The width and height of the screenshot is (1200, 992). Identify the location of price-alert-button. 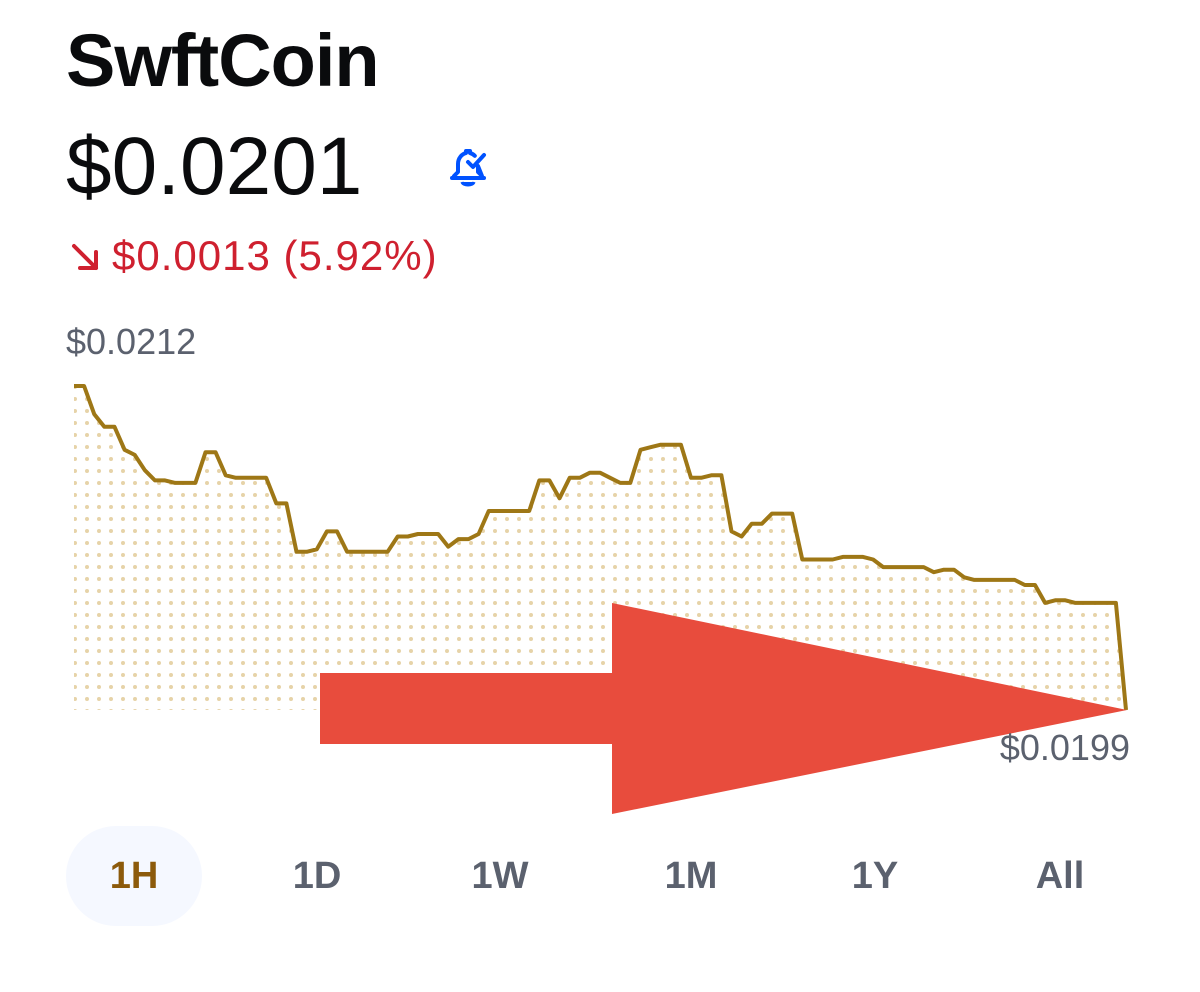
(468, 168).